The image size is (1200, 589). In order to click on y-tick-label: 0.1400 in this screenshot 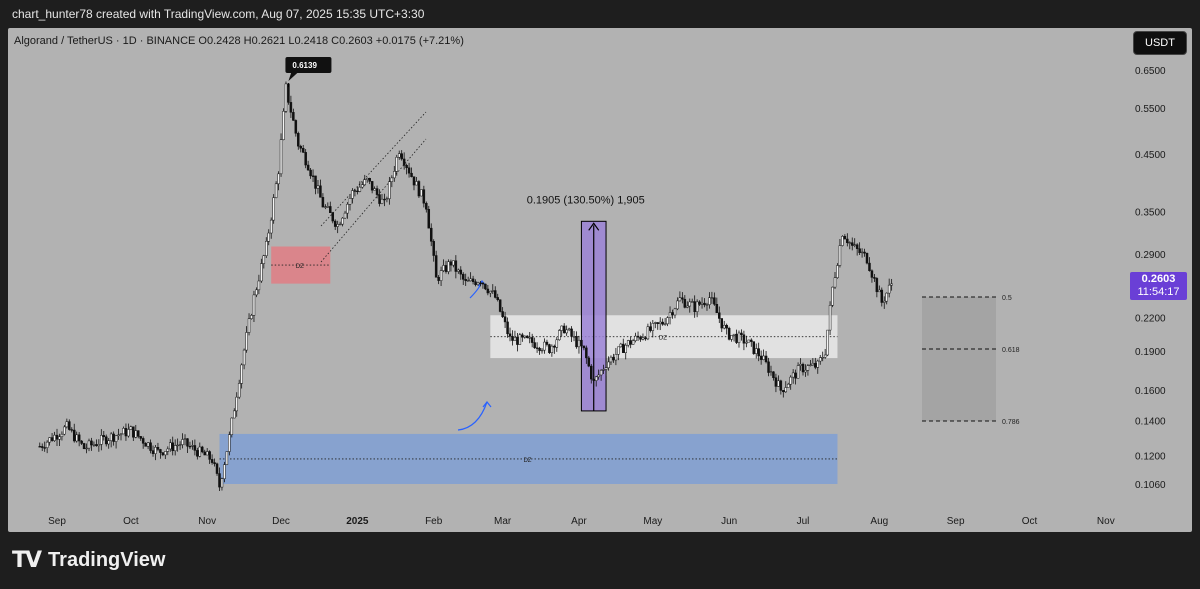, I will do `click(1150, 421)`.